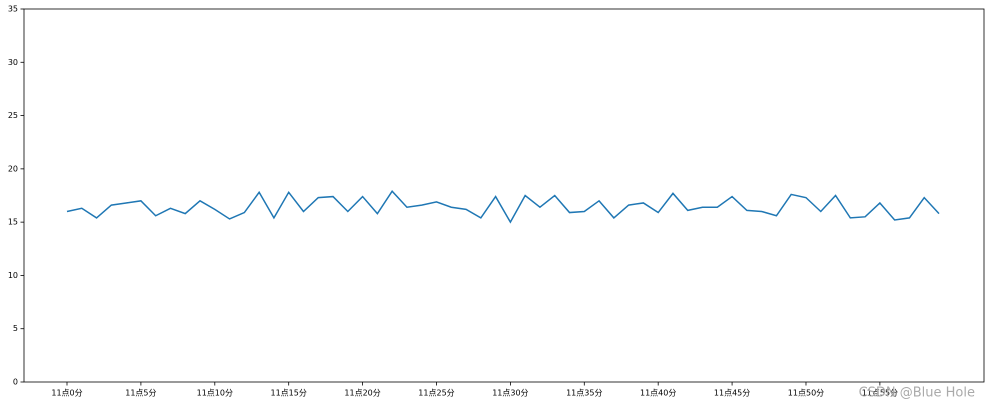 The image size is (990, 407). What do you see at coordinates (13, 222) in the screenshot?
I see `y-tick-label: 15` at bounding box center [13, 222].